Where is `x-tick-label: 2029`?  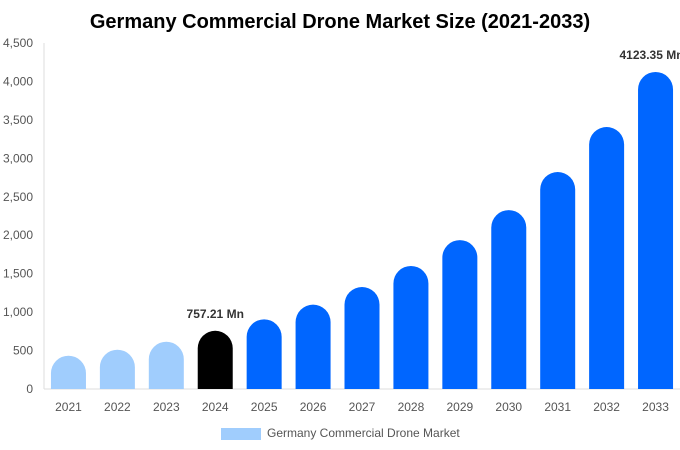 x-tick-label: 2029 is located at coordinates (459, 407).